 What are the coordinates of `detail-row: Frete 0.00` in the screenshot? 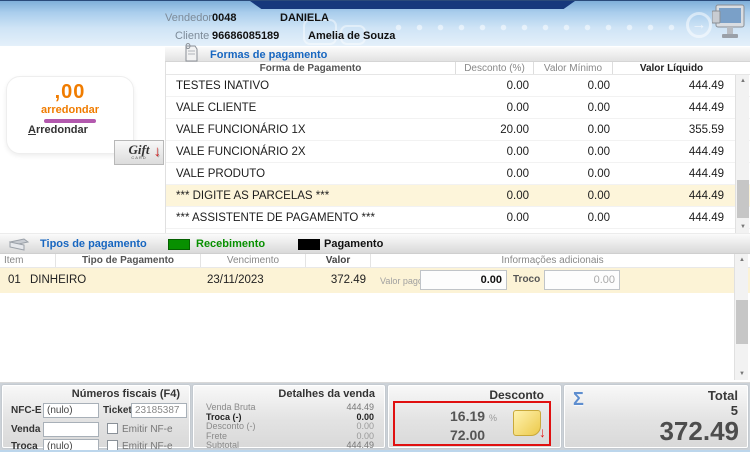 It's located at (290, 436).